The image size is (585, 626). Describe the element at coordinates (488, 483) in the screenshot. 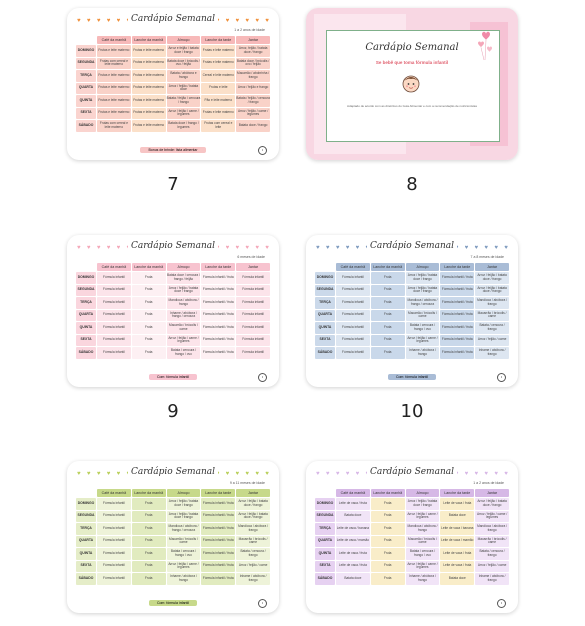

I see `age-label: 1 a 2 anos de idade` at that location.